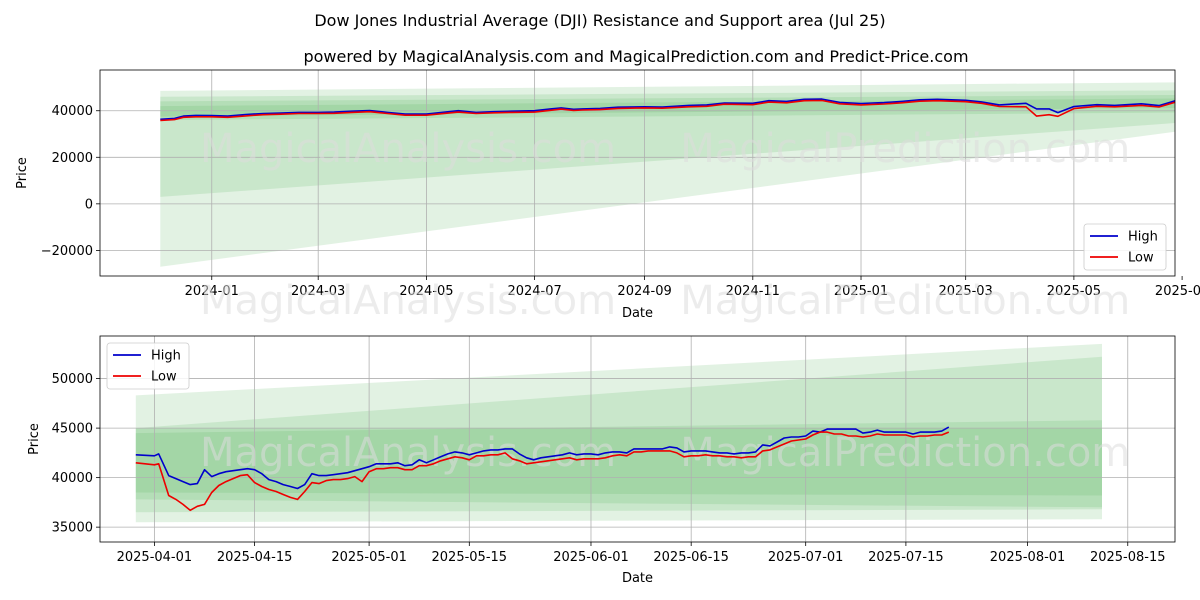 Image resolution: width=1200 pixels, height=600 pixels. Describe the element at coordinates (318, 291) in the screenshot. I see `x-tick-label: 2024-03` at that location.